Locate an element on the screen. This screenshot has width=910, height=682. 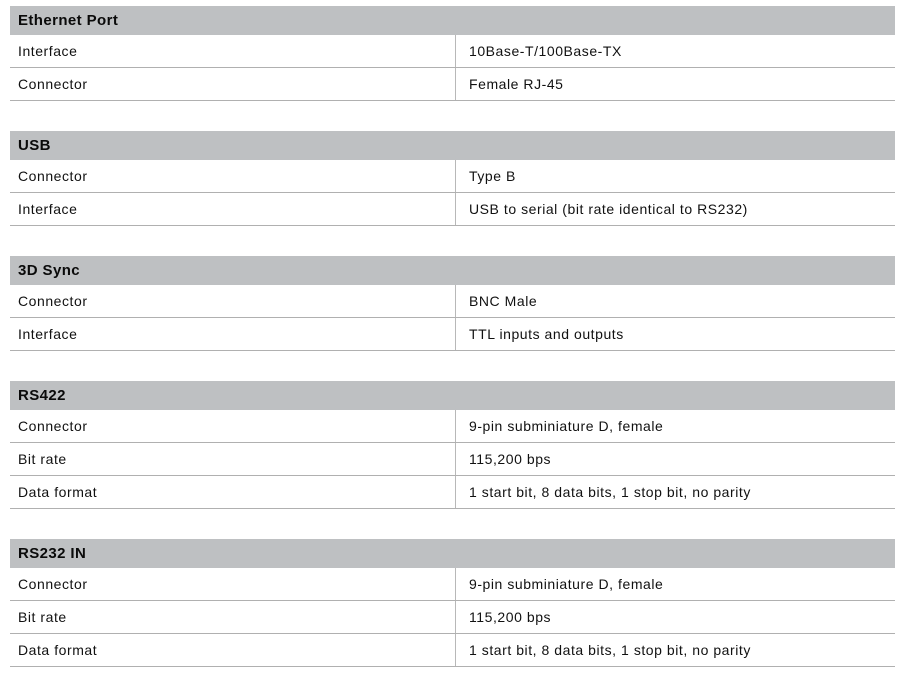
section-title: 3D Sync is located at coordinates (452, 270).